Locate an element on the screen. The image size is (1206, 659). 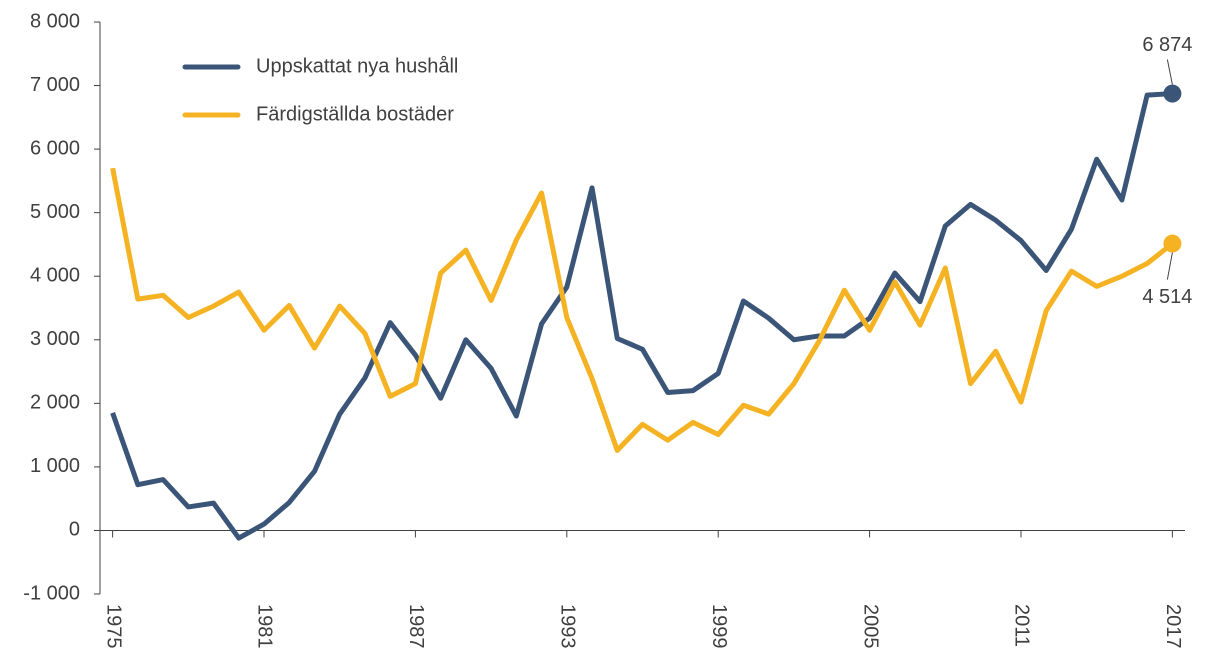
x-tick-label: 1975 is located at coordinates (113, 626).